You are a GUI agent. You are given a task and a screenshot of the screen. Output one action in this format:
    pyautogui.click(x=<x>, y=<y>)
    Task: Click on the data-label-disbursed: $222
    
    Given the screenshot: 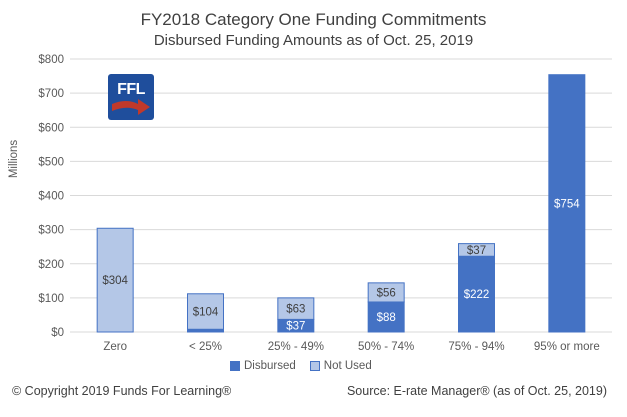 What is the action you would take?
    pyautogui.click(x=477, y=295)
    